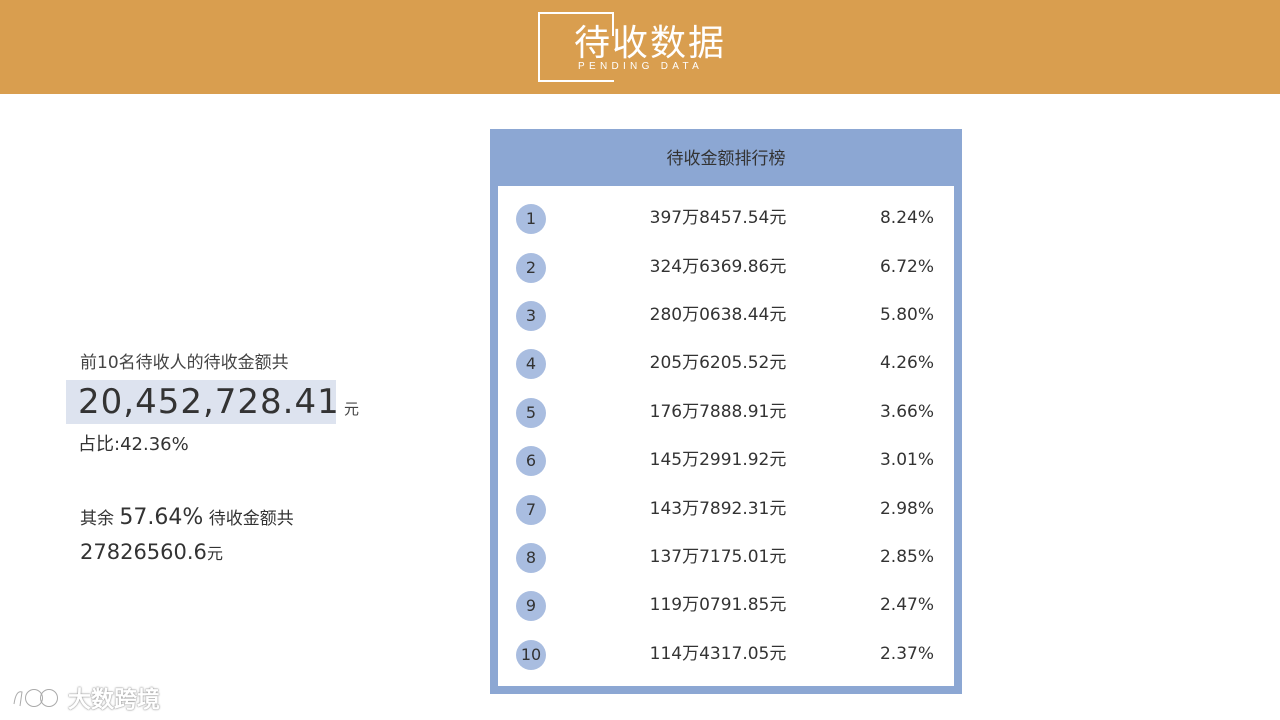 The image size is (1280, 720). What do you see at coordinates (906, 315) in the screenshot?
I see `rank-percent: 5.80%` at bounding box center [906, 315].